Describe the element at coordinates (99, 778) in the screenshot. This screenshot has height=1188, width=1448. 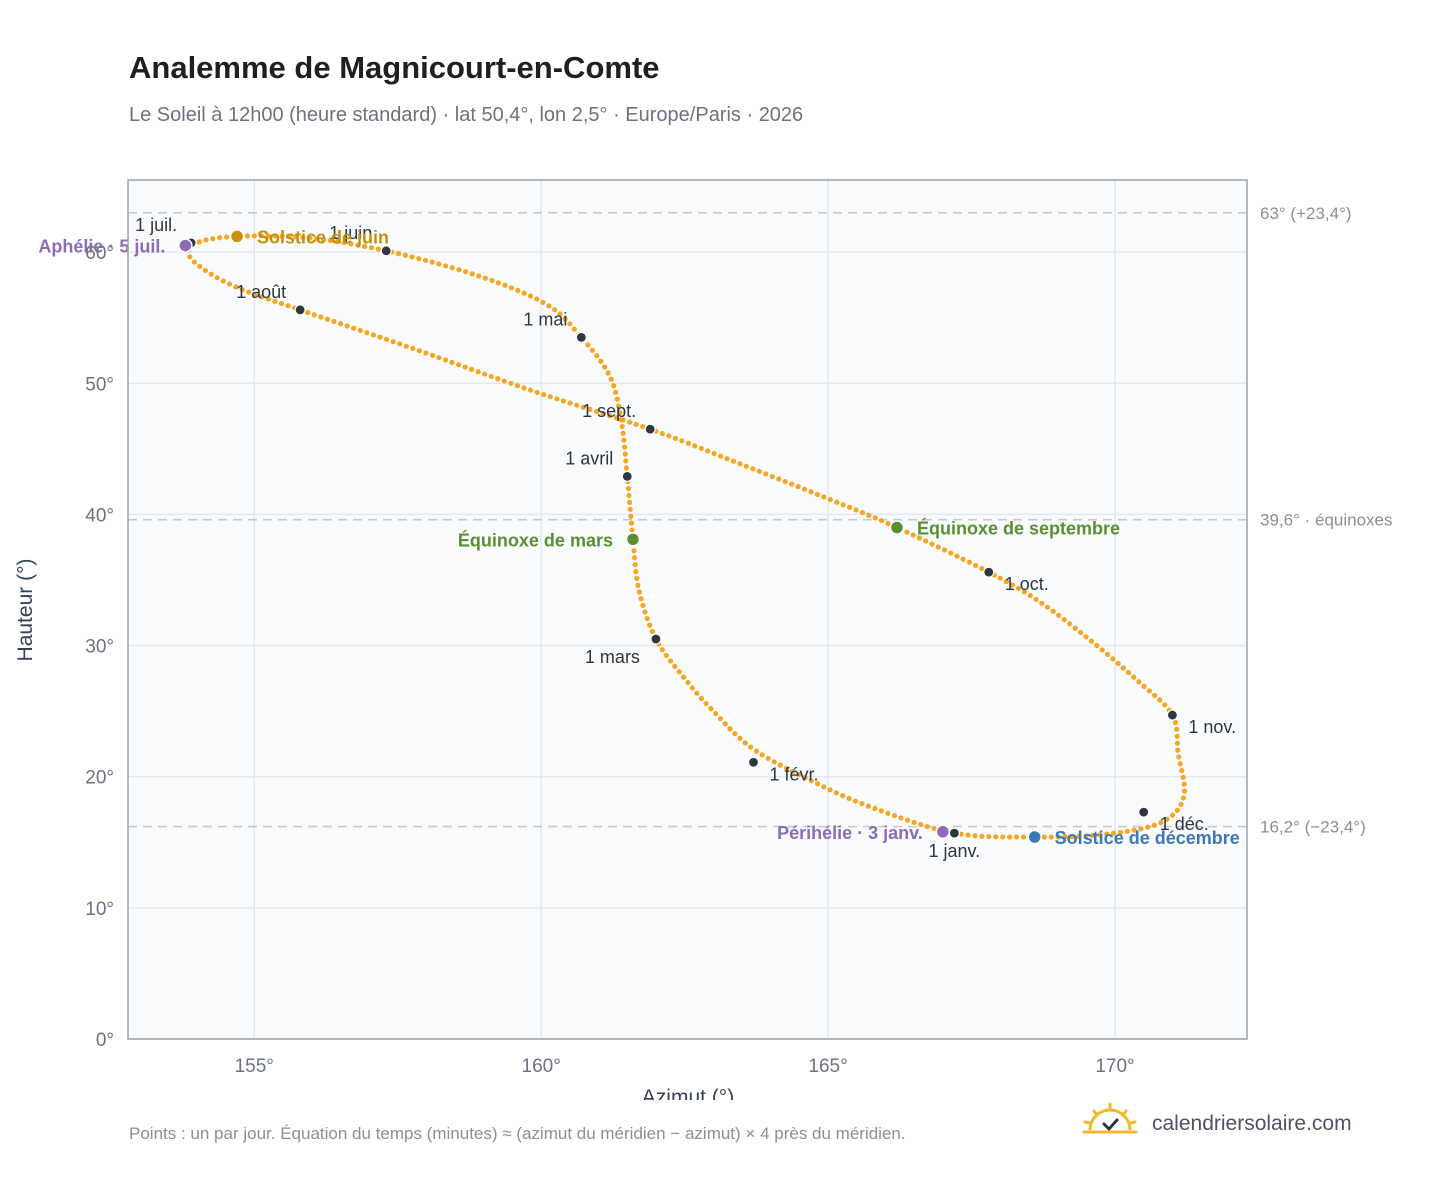
I see `y-tick-label: 20°` at that location.